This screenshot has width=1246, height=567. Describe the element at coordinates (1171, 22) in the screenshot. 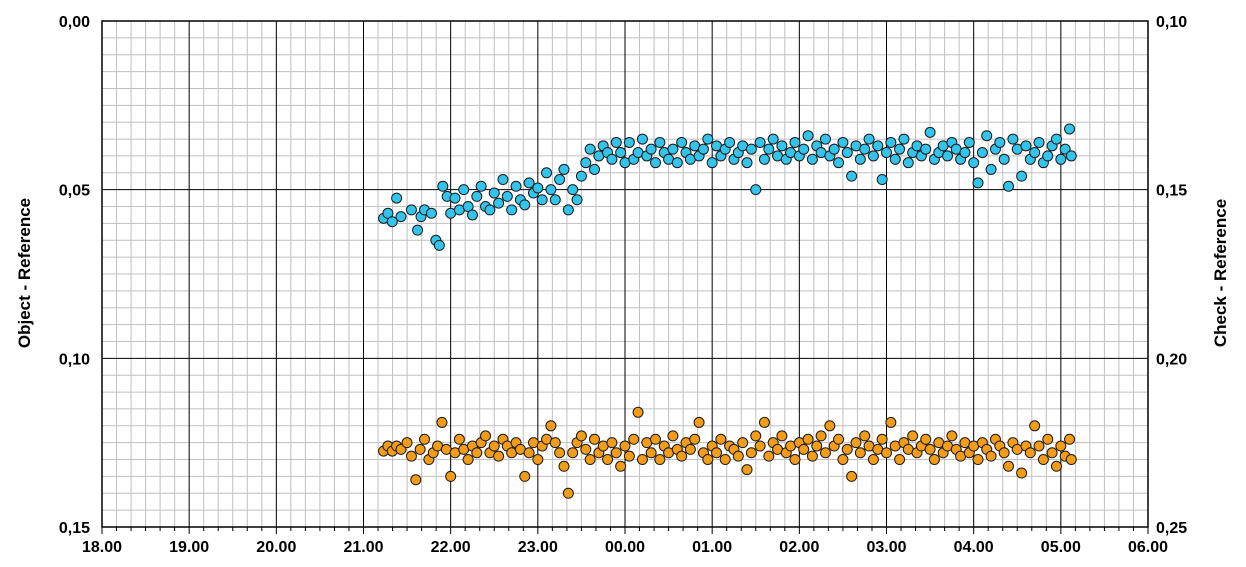

I see `y2-tick-label: 0,10` at that location.